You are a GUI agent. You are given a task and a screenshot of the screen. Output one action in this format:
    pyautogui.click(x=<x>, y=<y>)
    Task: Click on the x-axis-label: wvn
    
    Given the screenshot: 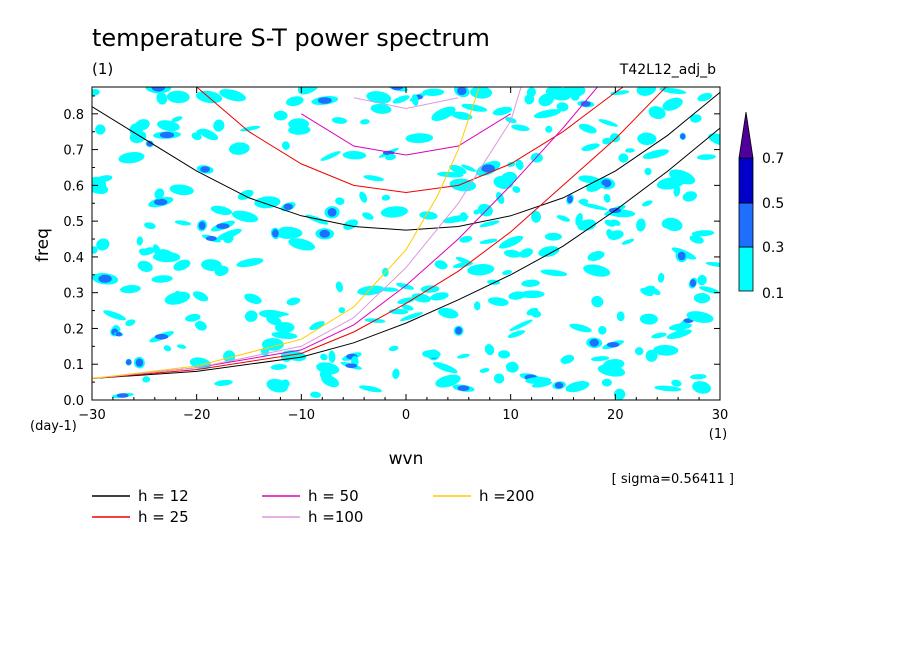 What is the action you would take?
    pyautogui.click(x=406, y=459)
    